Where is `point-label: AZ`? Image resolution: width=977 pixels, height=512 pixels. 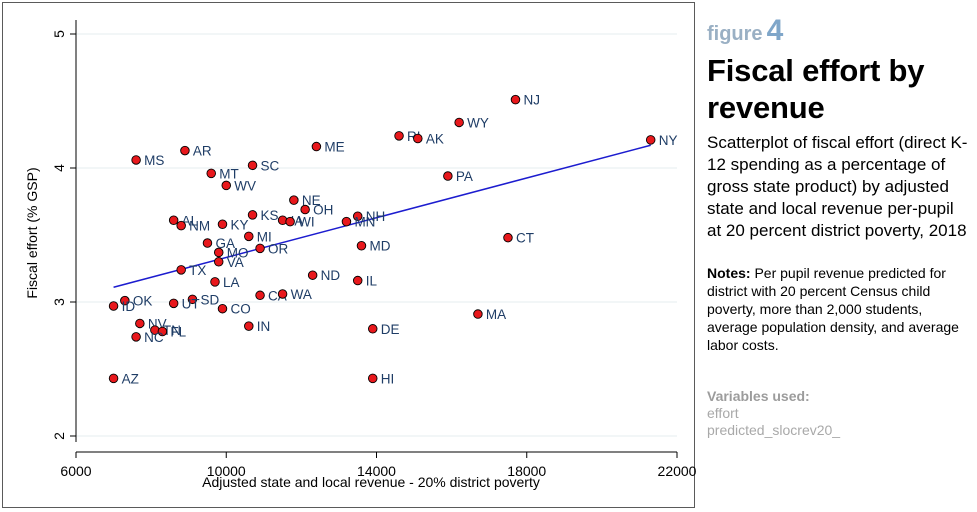
point-label: AZ is located at coordinates (130, 378).